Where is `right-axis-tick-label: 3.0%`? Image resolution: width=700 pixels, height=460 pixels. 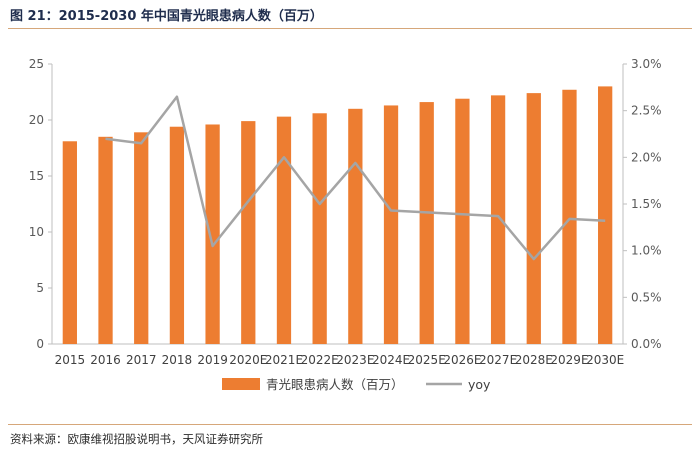 right-axis-tick-label: 3.0% is located at coordinates (646, 64).